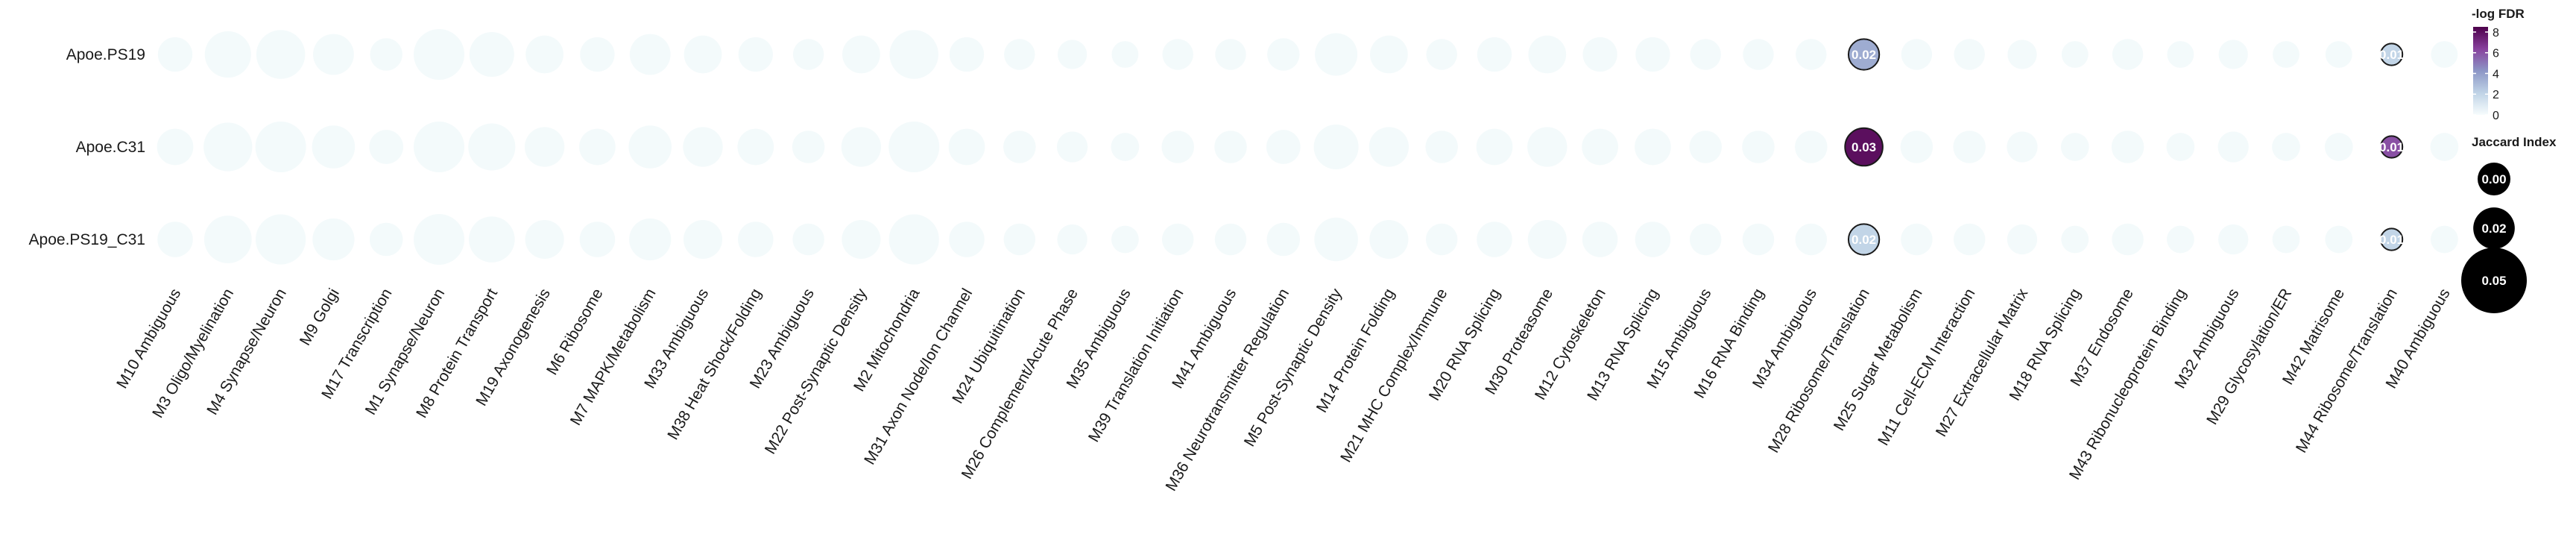  I want to click on bubble-apoe-ps19-c31-m44-ribosome-translation, so click(2392, 239).